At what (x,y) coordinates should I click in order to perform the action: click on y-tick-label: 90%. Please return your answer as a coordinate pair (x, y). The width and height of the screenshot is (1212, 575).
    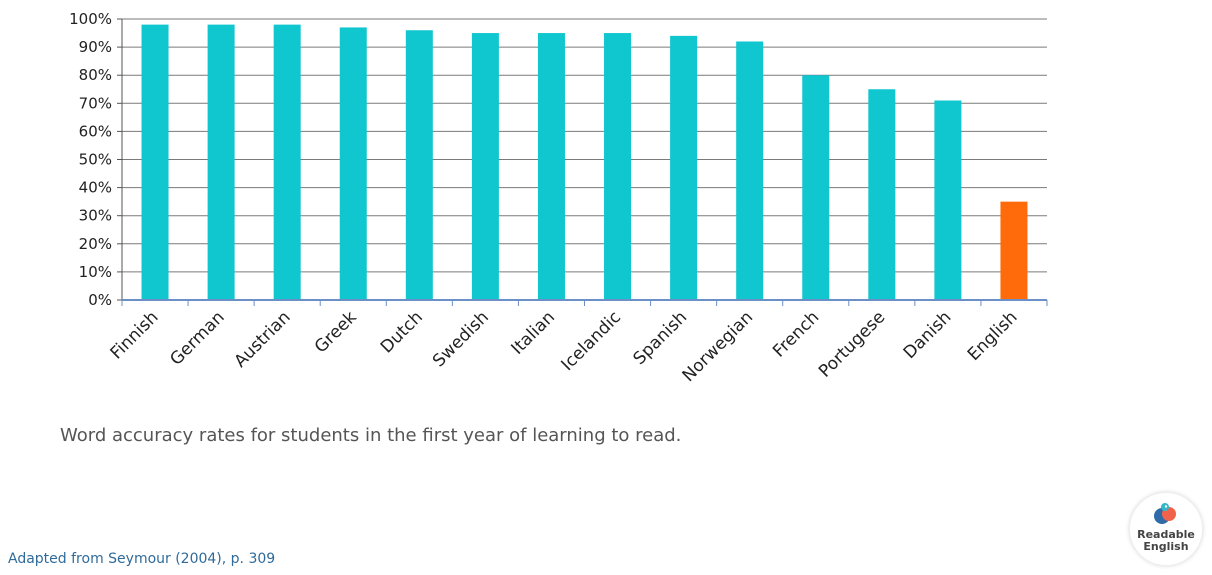
    Looking at the image, I should click on (95, 47).